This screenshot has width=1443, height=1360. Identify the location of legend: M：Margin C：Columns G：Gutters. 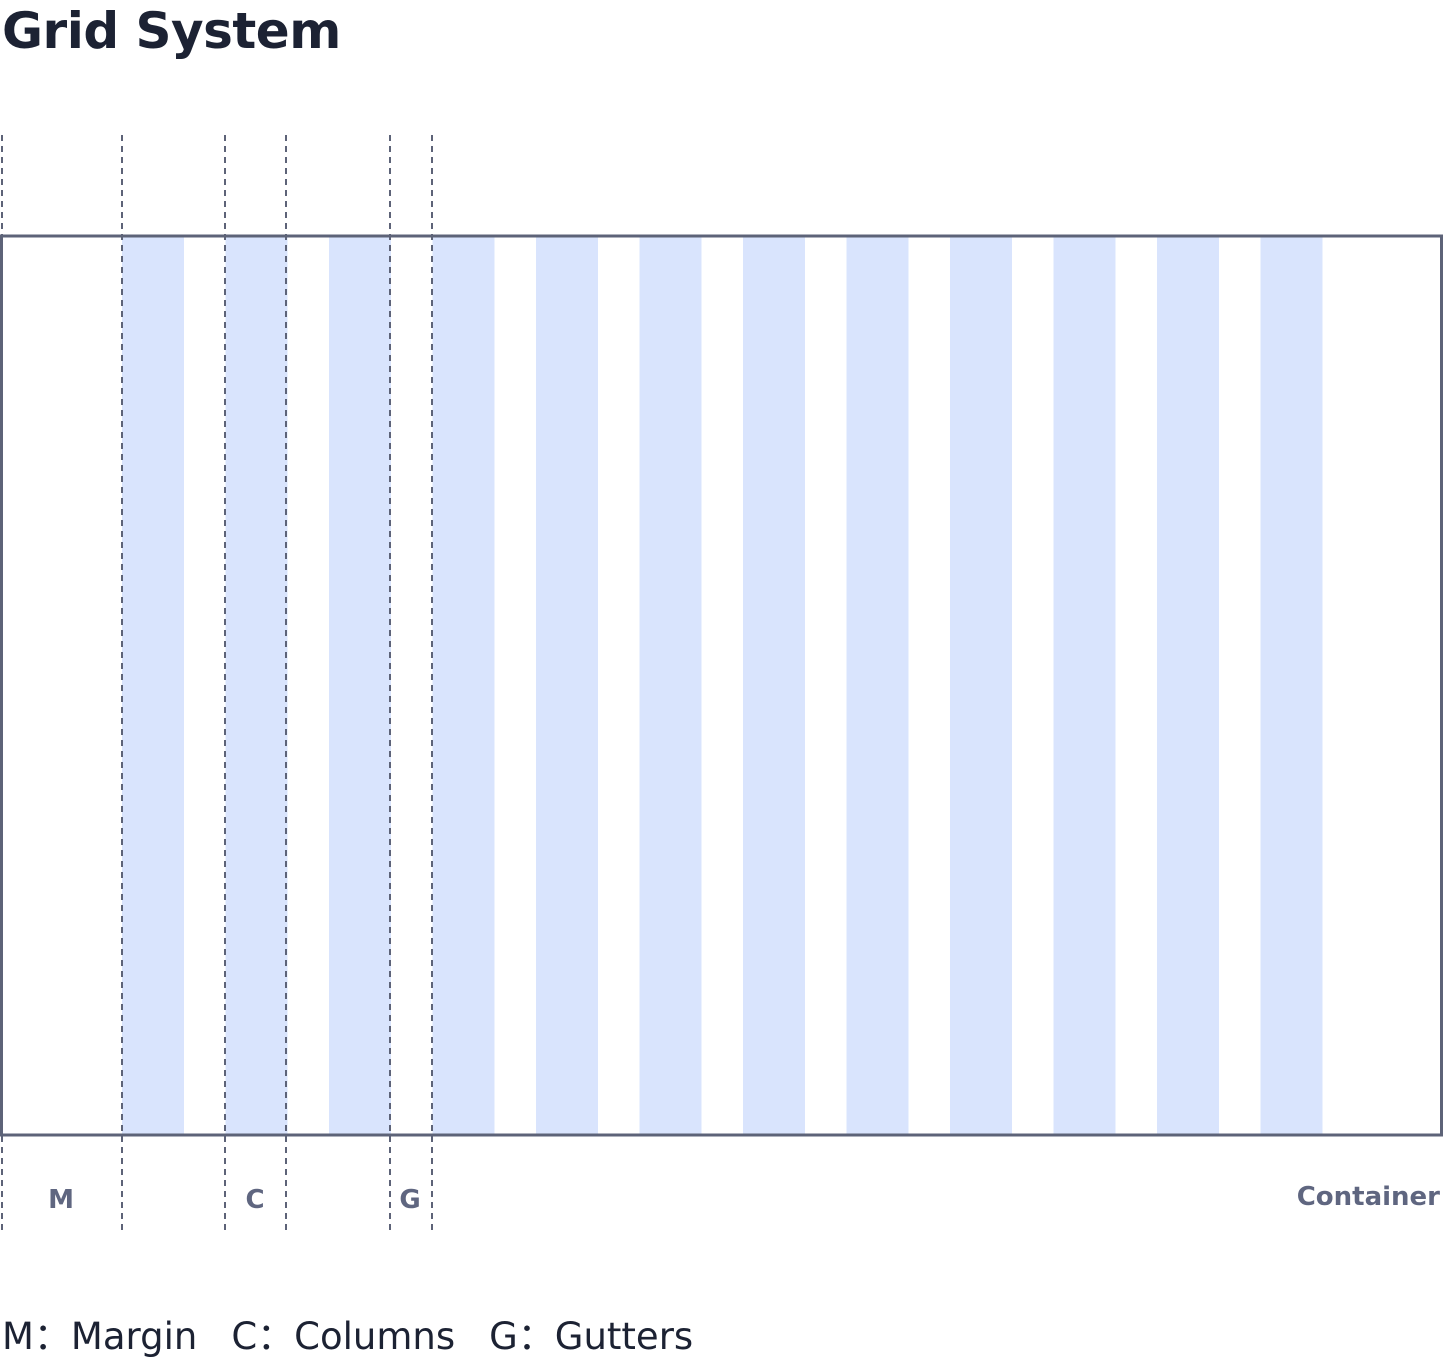
(364, 1333).